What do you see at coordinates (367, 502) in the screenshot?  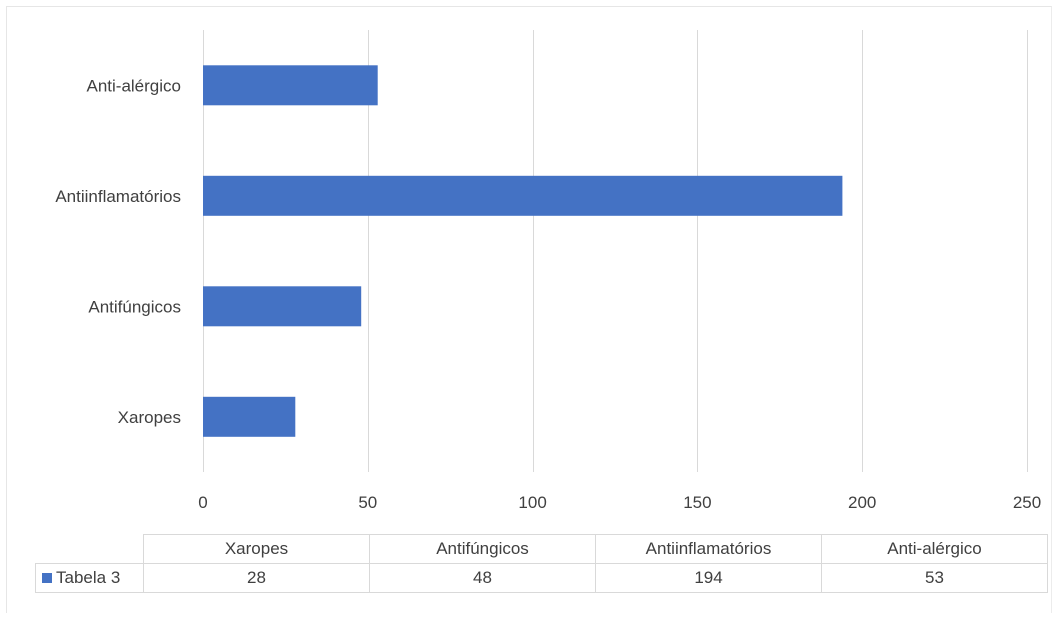 I see `x-tick-label: 50` at bounding box center [367, 502].